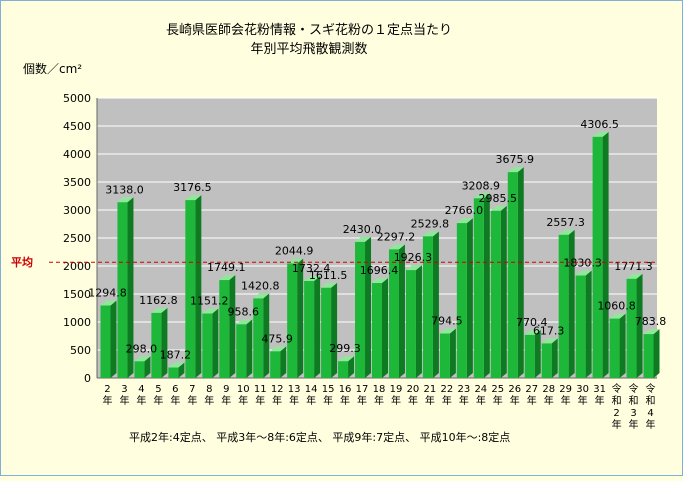 The image size is (683, 481). I want to click on x-tick-label: 19 年, so click(396, 395).